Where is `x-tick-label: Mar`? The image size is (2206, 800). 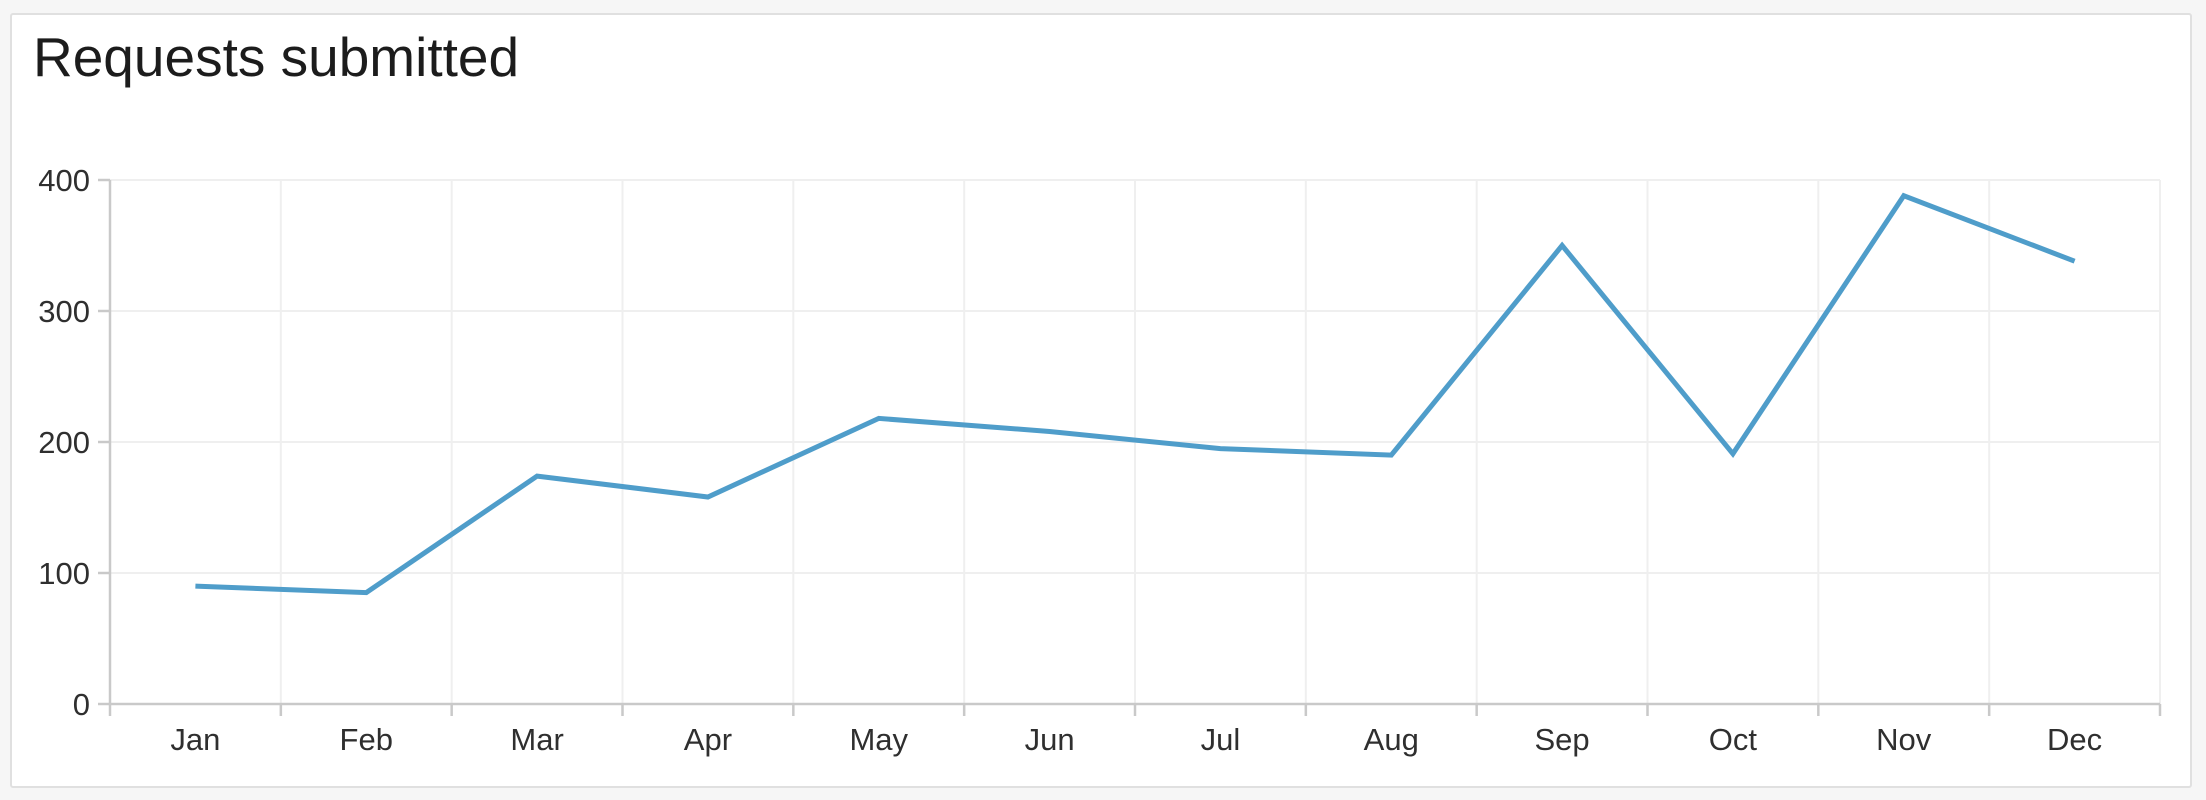
x-tick-label: Mar is located at coordinates (536, 739).